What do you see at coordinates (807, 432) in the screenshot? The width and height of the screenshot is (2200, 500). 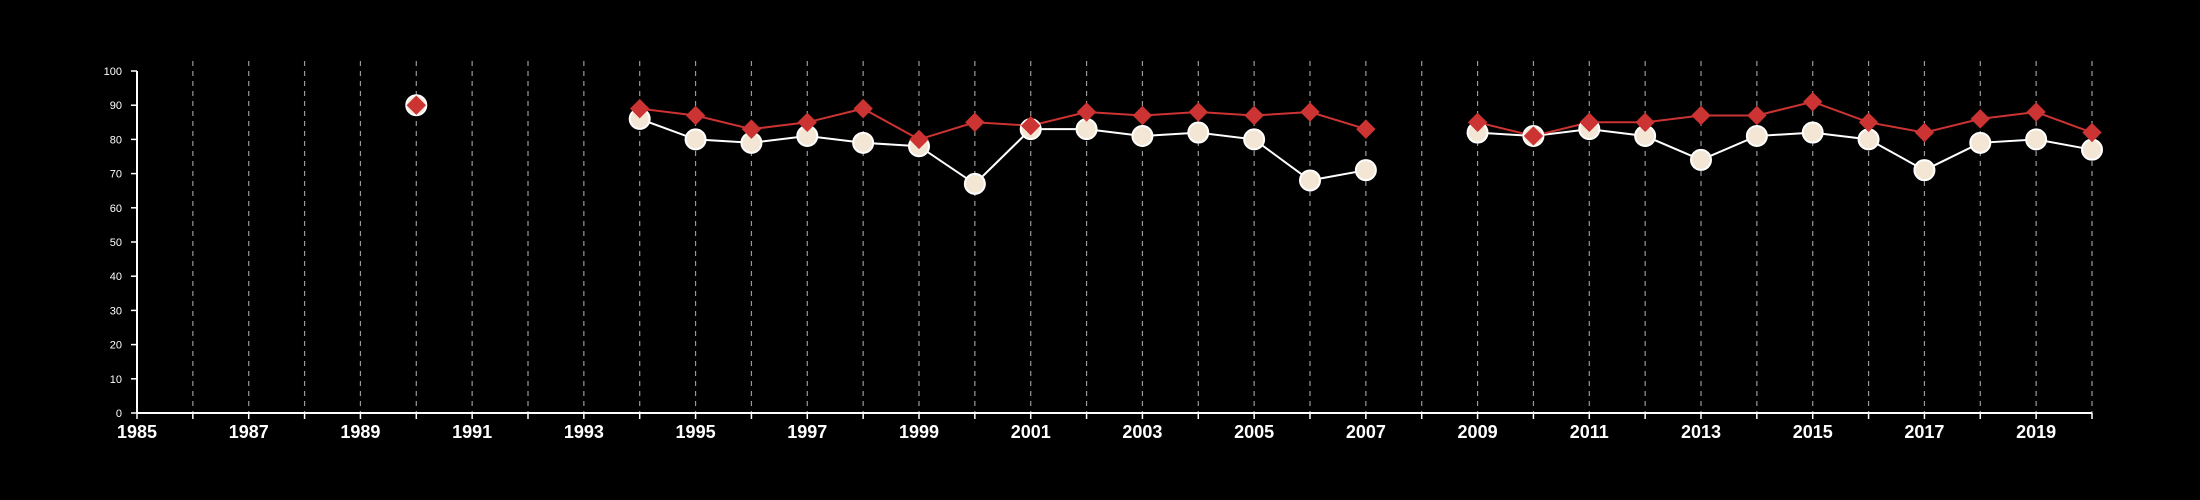 I see `x-tick-label: 1997` at bounding box center [807, 432].